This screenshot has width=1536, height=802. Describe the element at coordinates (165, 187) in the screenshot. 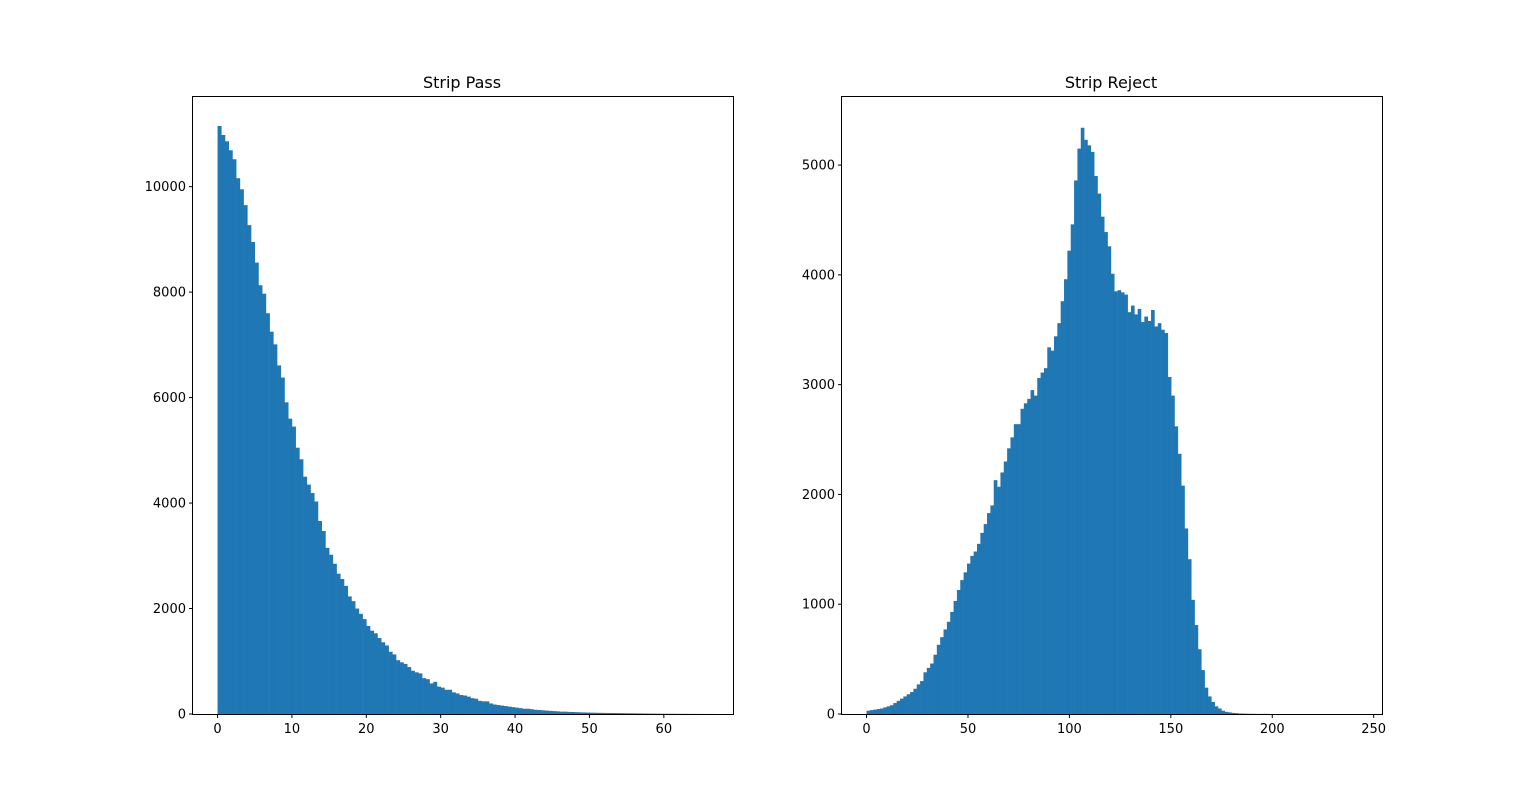

I see `y-tick-label: 10000` at that location.